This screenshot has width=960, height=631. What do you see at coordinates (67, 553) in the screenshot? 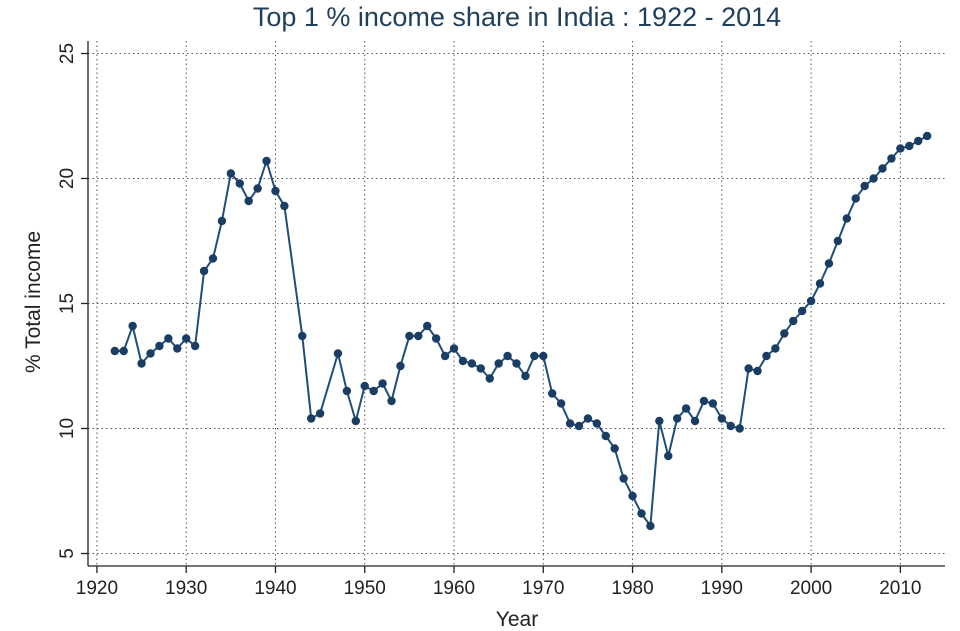
I see `y-tick-label: 5` at bounding box center [67, 553].